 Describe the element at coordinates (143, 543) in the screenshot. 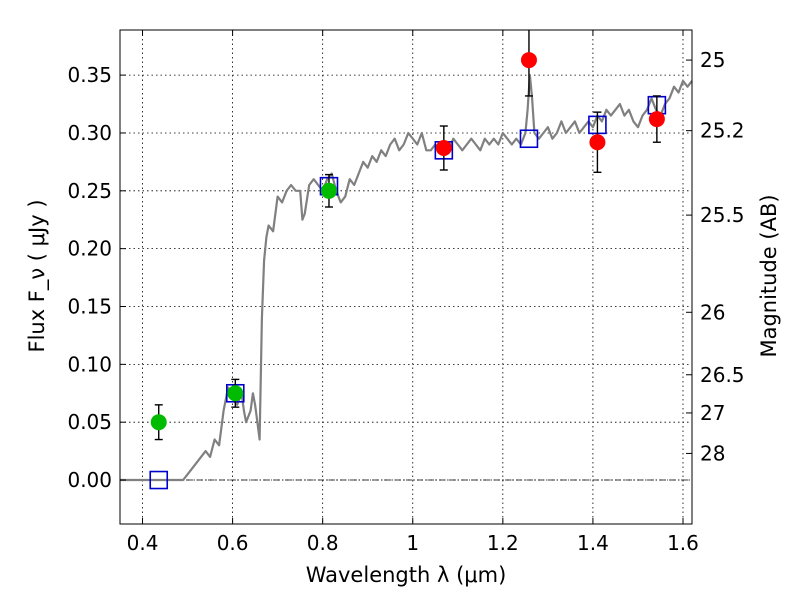

I see `x-tick-label: 0.4` at that location.